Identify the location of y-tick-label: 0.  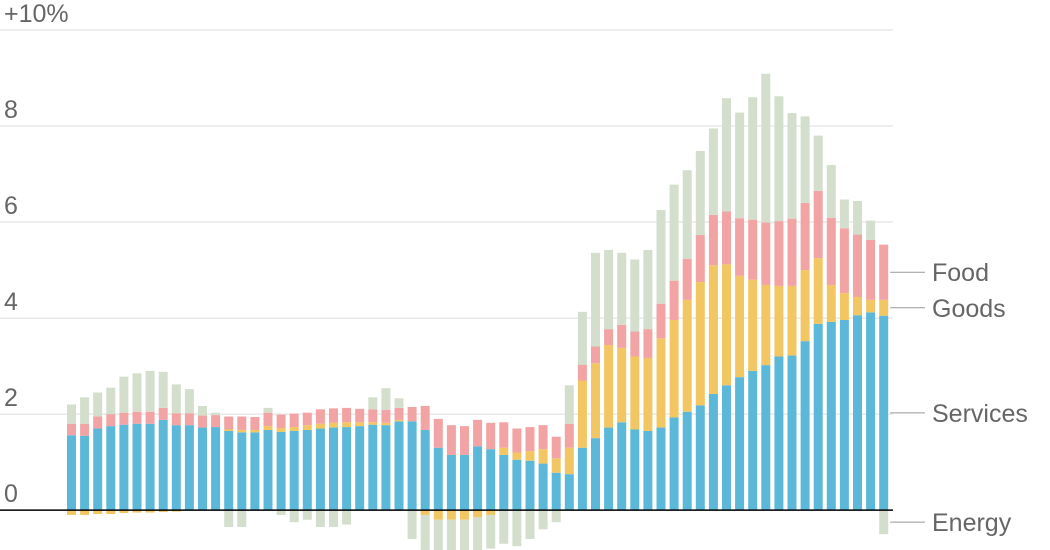
(11, 494).